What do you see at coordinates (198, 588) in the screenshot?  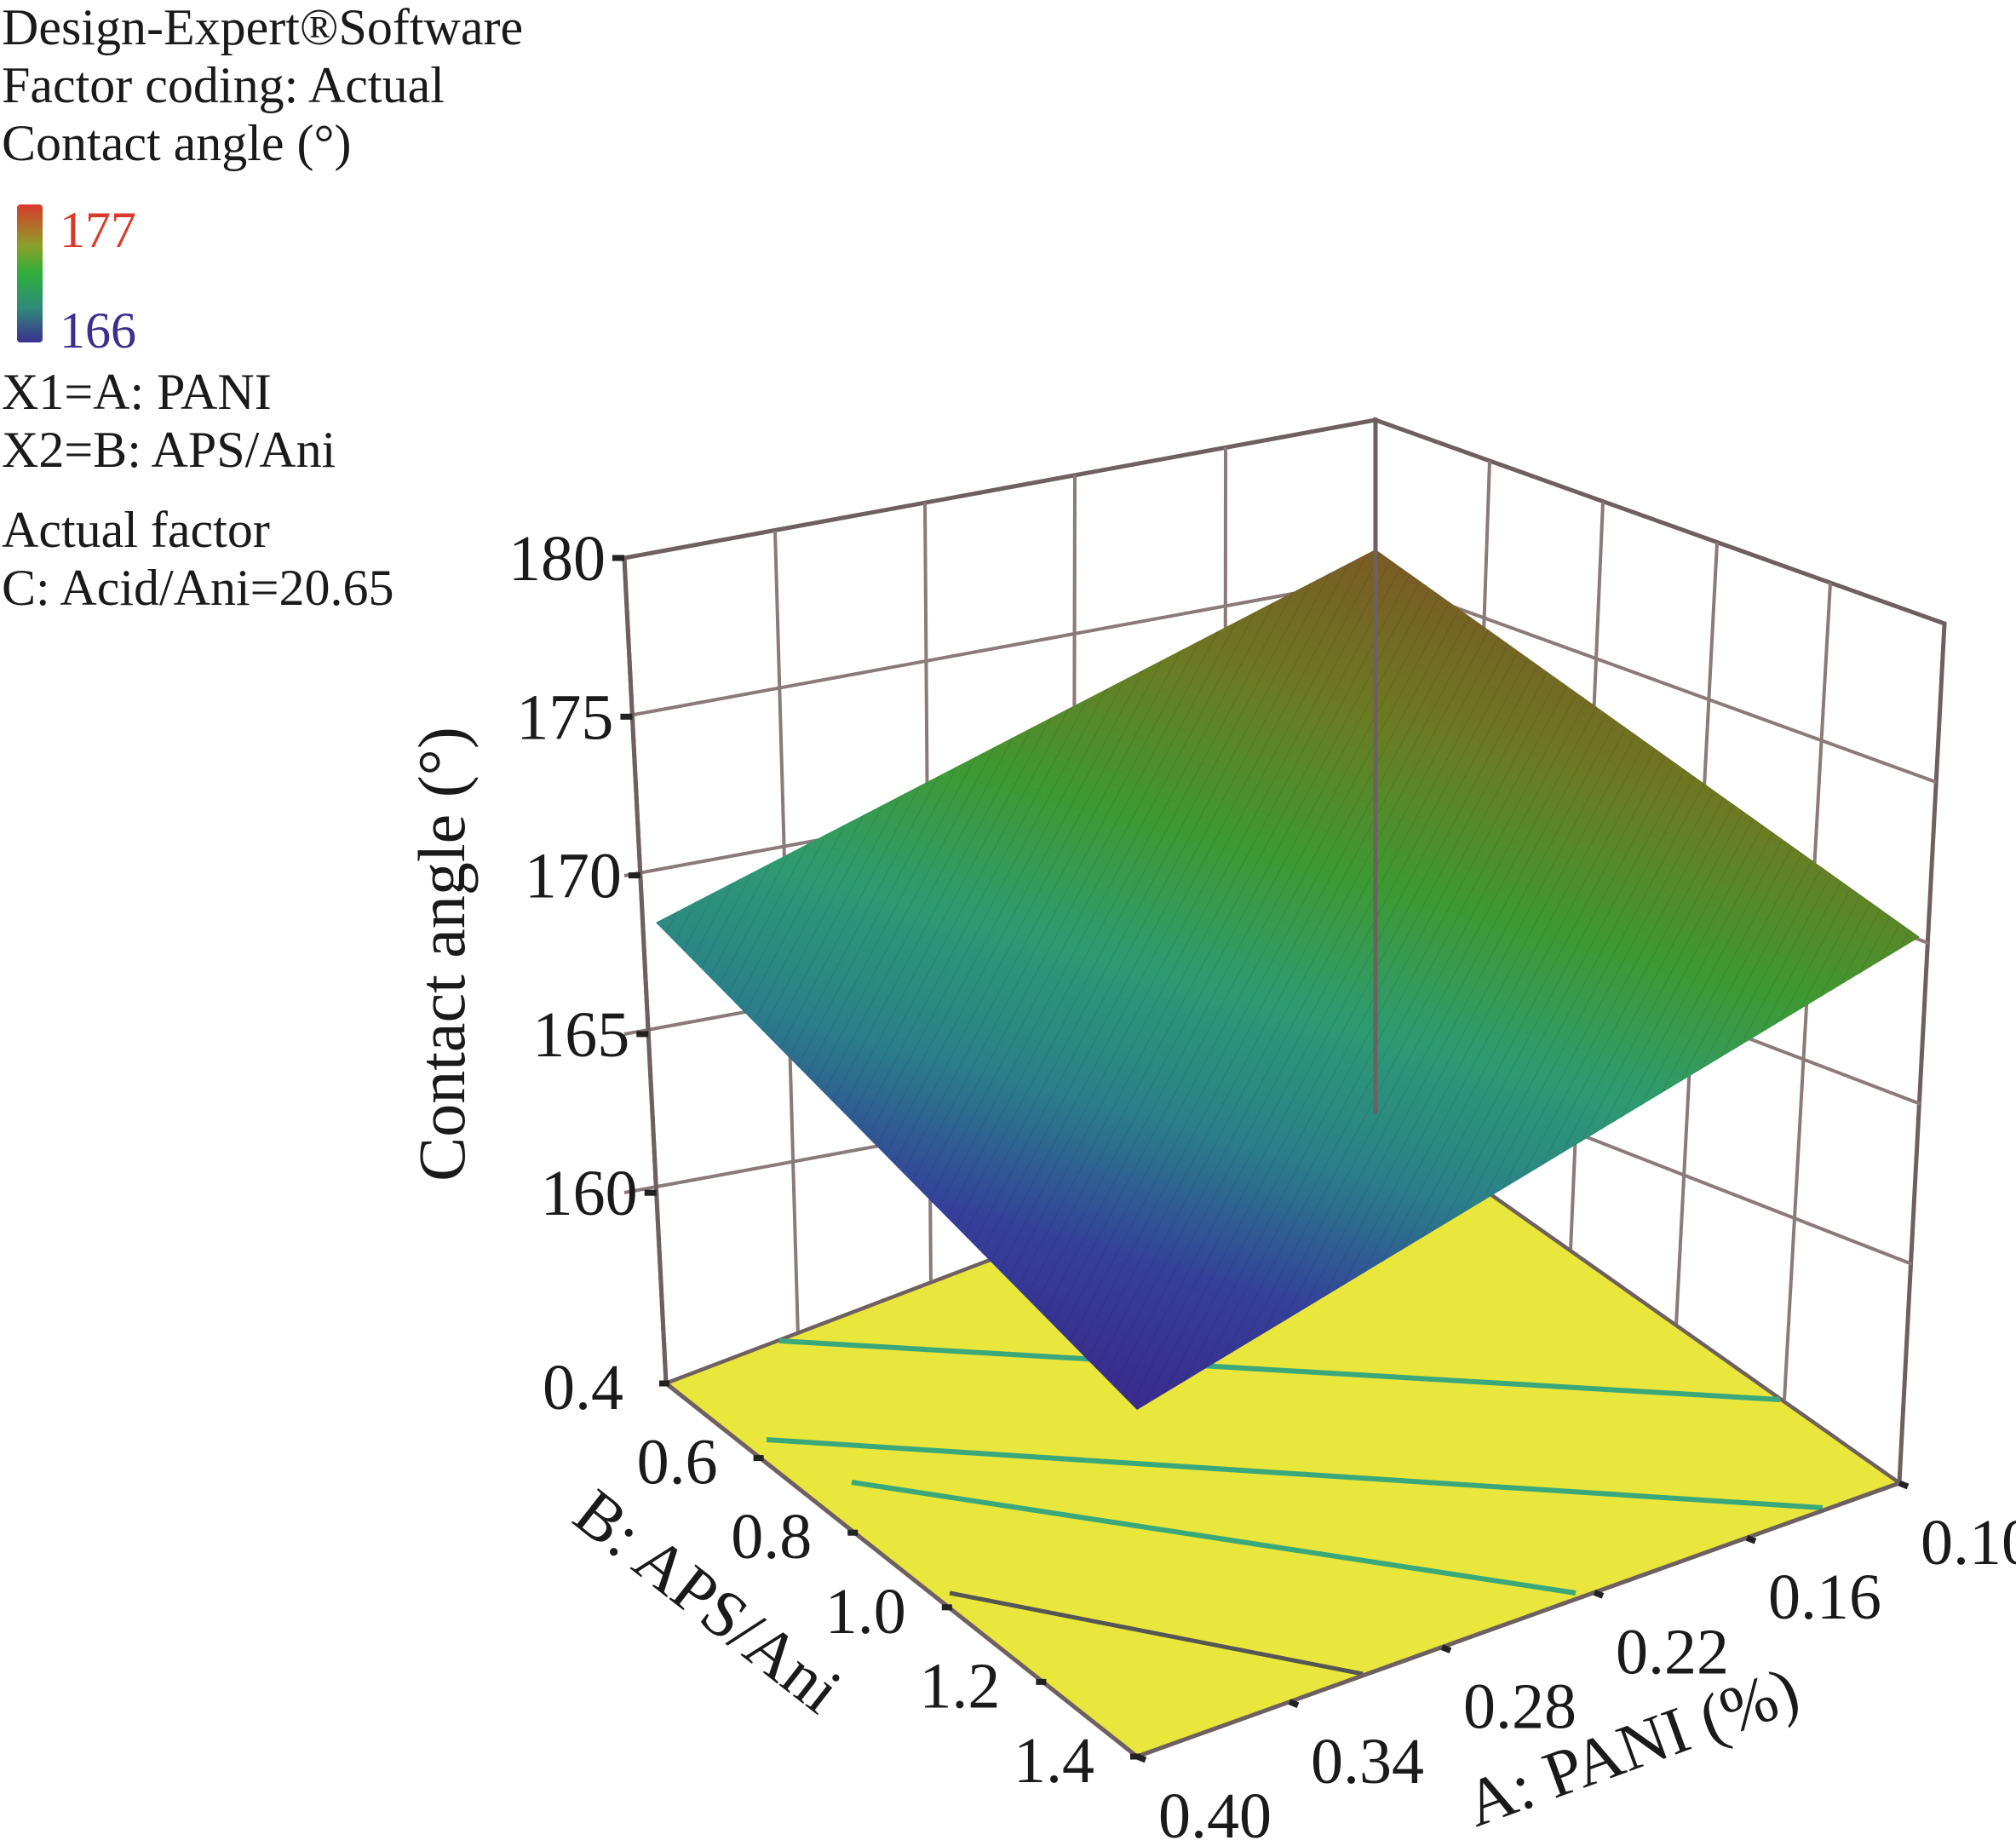 I see `actual-factor-value: C: Acid/Ani=20.65` at bounding box center [198, 588].